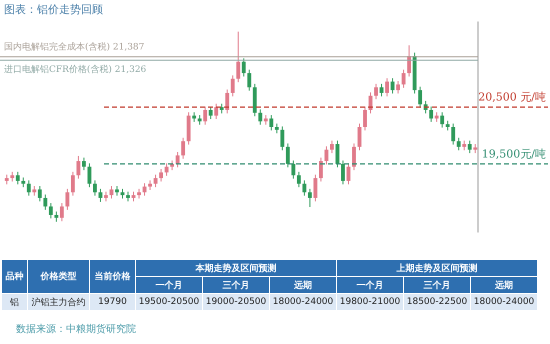  What do you see at coordinates (59, 277) in the screenshot?
I see `text: 价格类型` at bounding box center [59, 277].